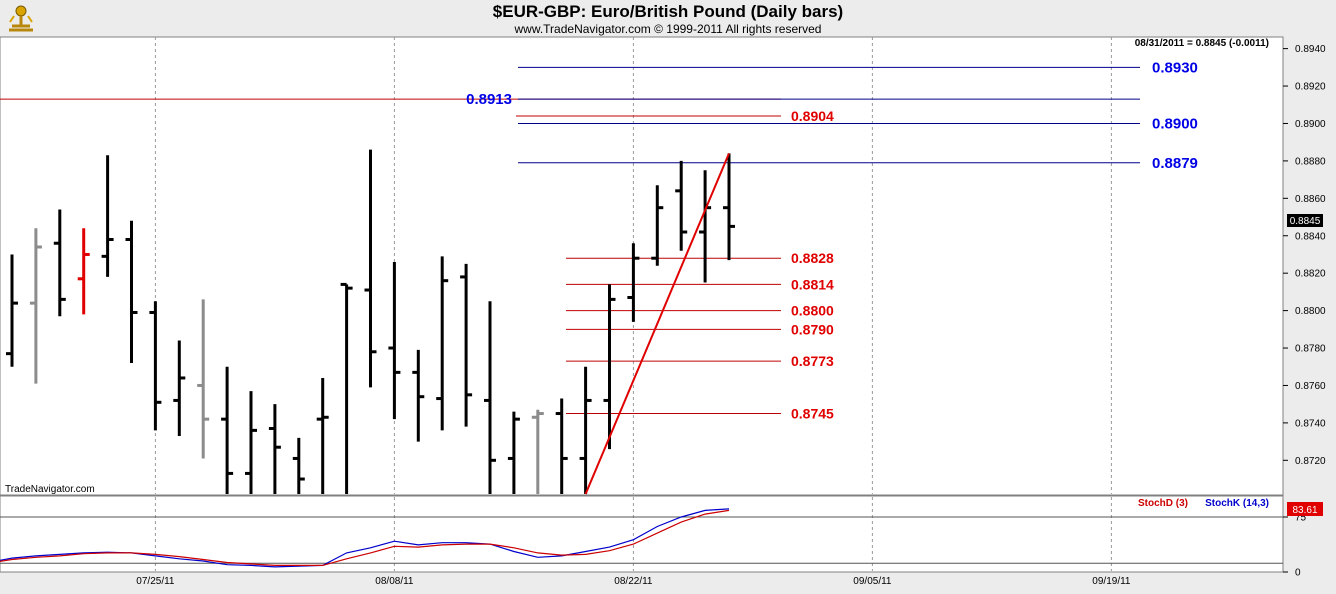 This screenshot has width=1336, height=594. I want to click on stoch-k-legend: StochK (14,3), so click(1237, 503).